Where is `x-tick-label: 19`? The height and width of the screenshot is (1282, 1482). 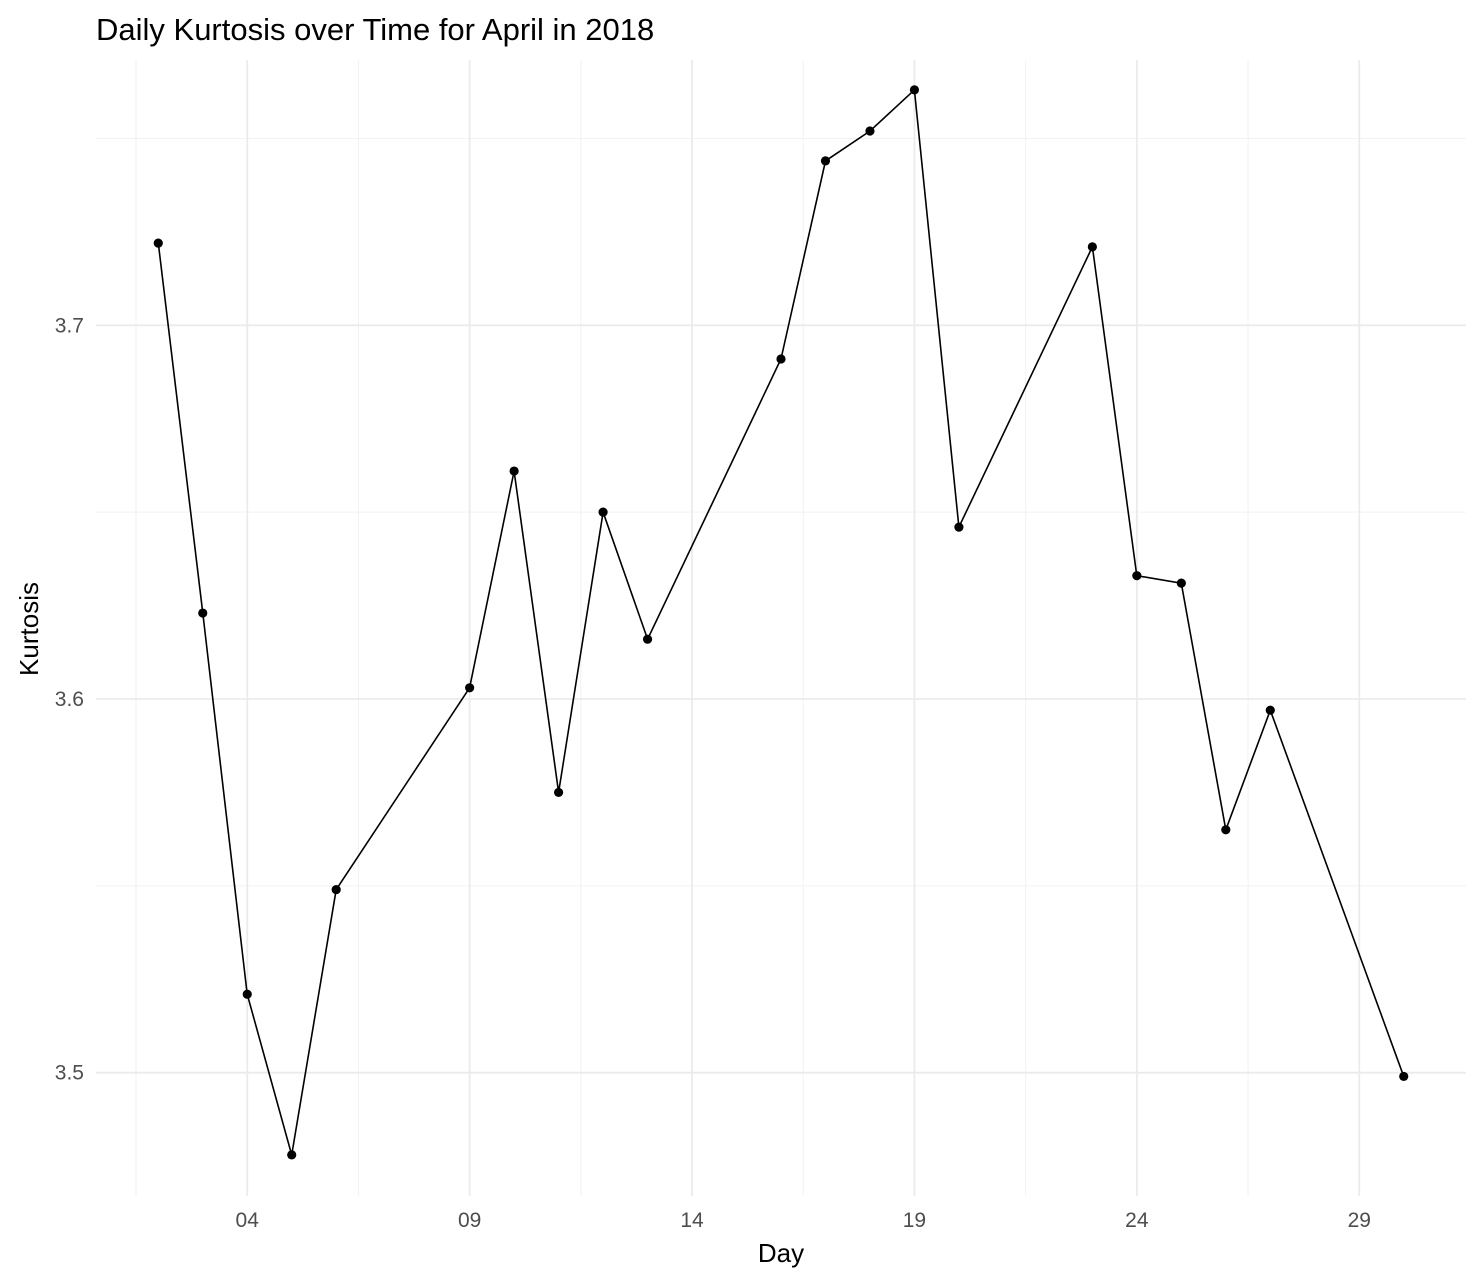
x-tick-label: 19 is located at coordinates (914, 1220).